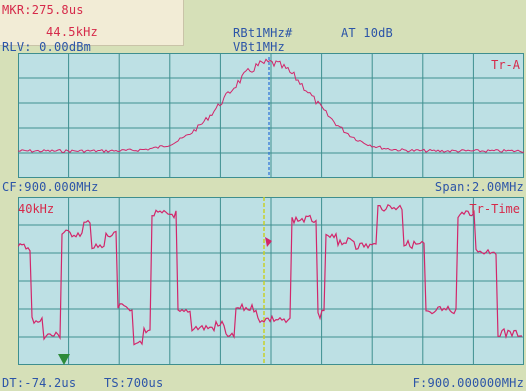 The image size is (526, 391). I want to click on frequency-readout: F:900.000000MHz, so click(468, 383).